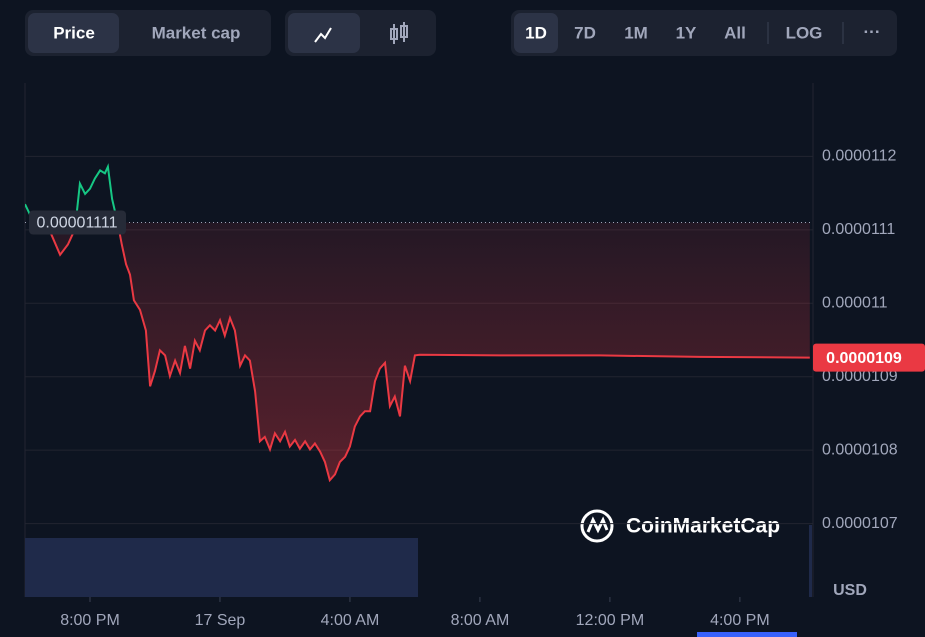  What do you see at coordinates (704, 33) in the screenshot?
I see `range-toggle` at bounding box center [704, 33].